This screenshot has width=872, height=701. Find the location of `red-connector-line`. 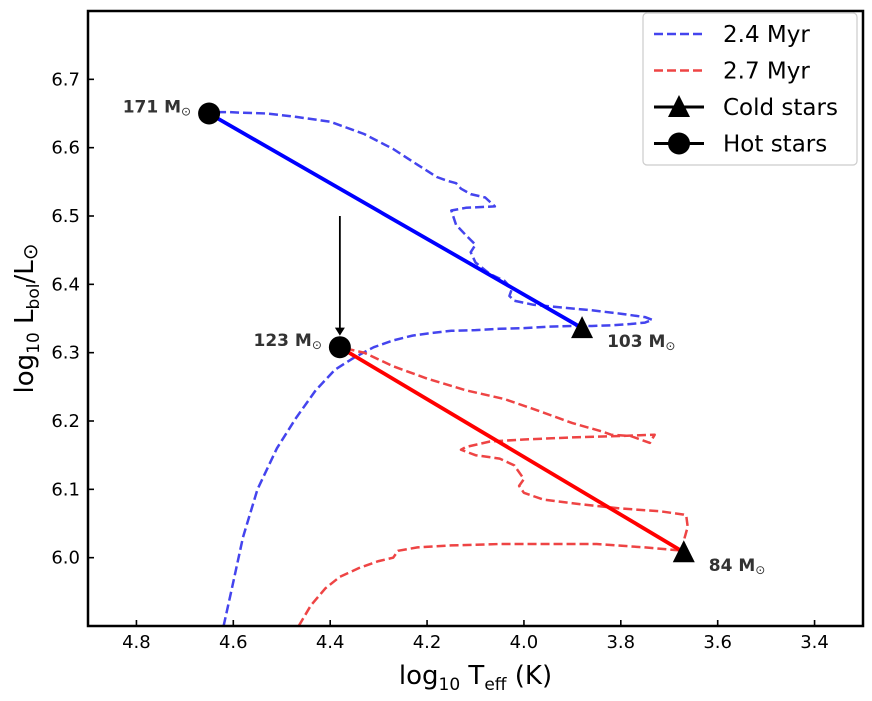

red-connector-line is located at coordinates (511, 449).